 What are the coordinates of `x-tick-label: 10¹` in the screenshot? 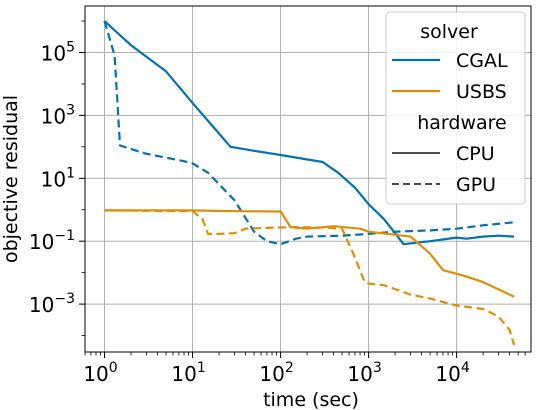 It's located at (188, 373).